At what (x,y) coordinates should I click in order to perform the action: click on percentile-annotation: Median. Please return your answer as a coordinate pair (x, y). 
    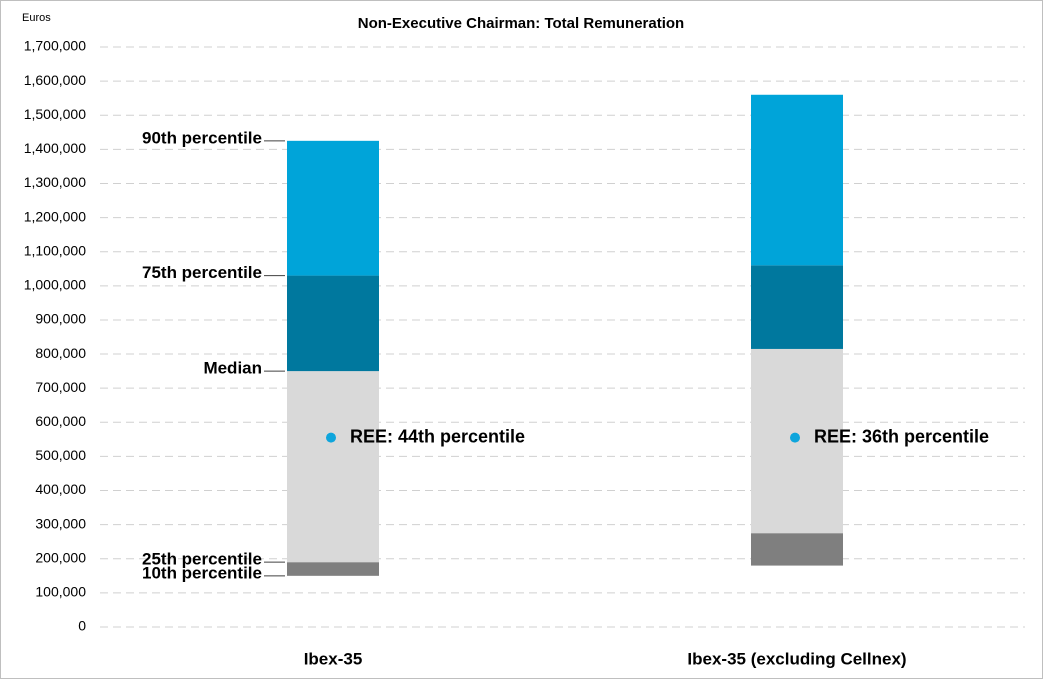
    Looking at the image, I should click on (232, 368).